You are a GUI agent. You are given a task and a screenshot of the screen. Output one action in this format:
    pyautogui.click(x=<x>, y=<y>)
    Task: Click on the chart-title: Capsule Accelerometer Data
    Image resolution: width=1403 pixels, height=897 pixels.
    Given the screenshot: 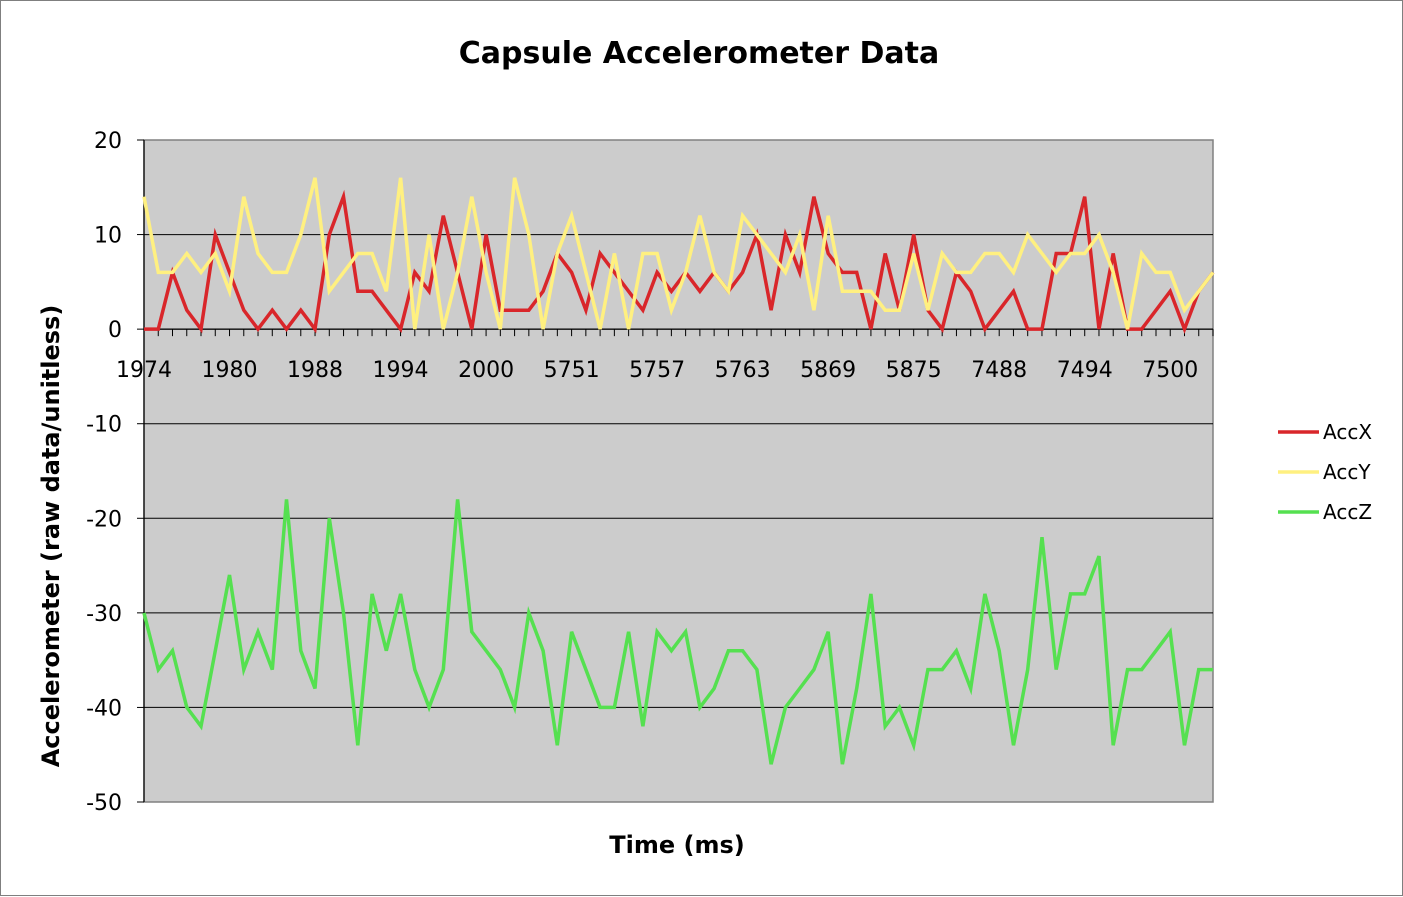 What is the action you would take?
    pyautogui.click(x=699, y=53)
    